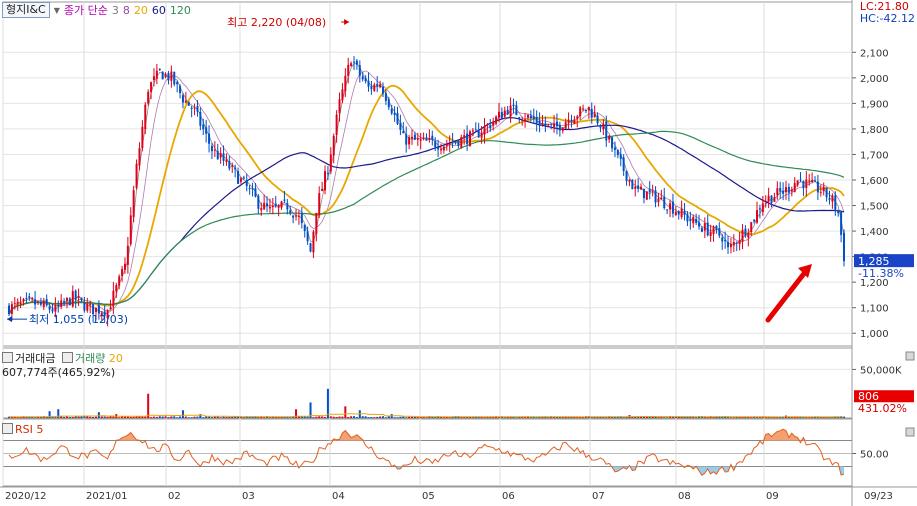  I want to click on volume-legend-box-icon, so click(7, 357).